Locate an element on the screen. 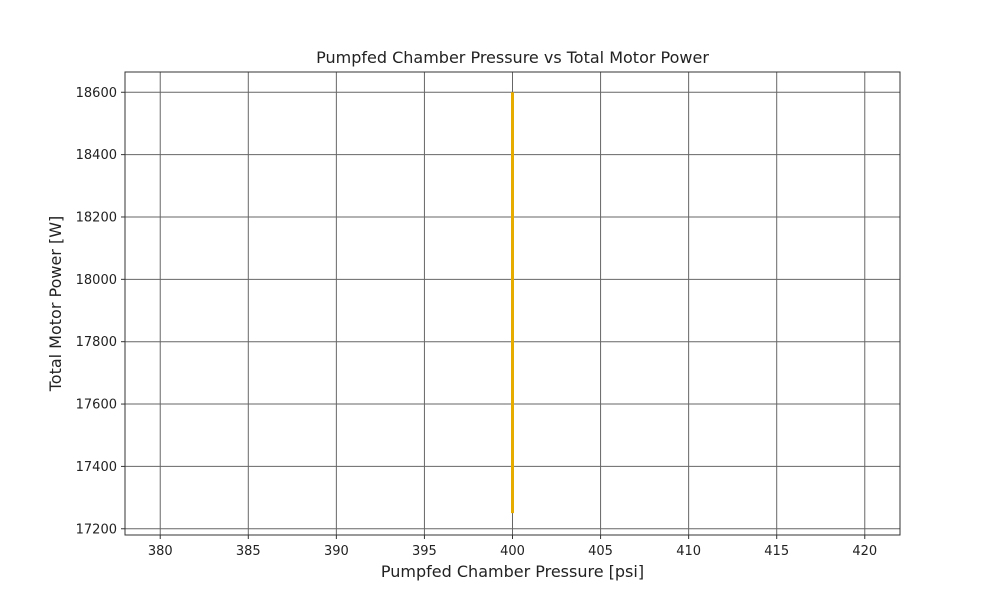 This screenshot has width=1000, height=604. y-tick-label: 18600 is located at coordinates (96, 93).